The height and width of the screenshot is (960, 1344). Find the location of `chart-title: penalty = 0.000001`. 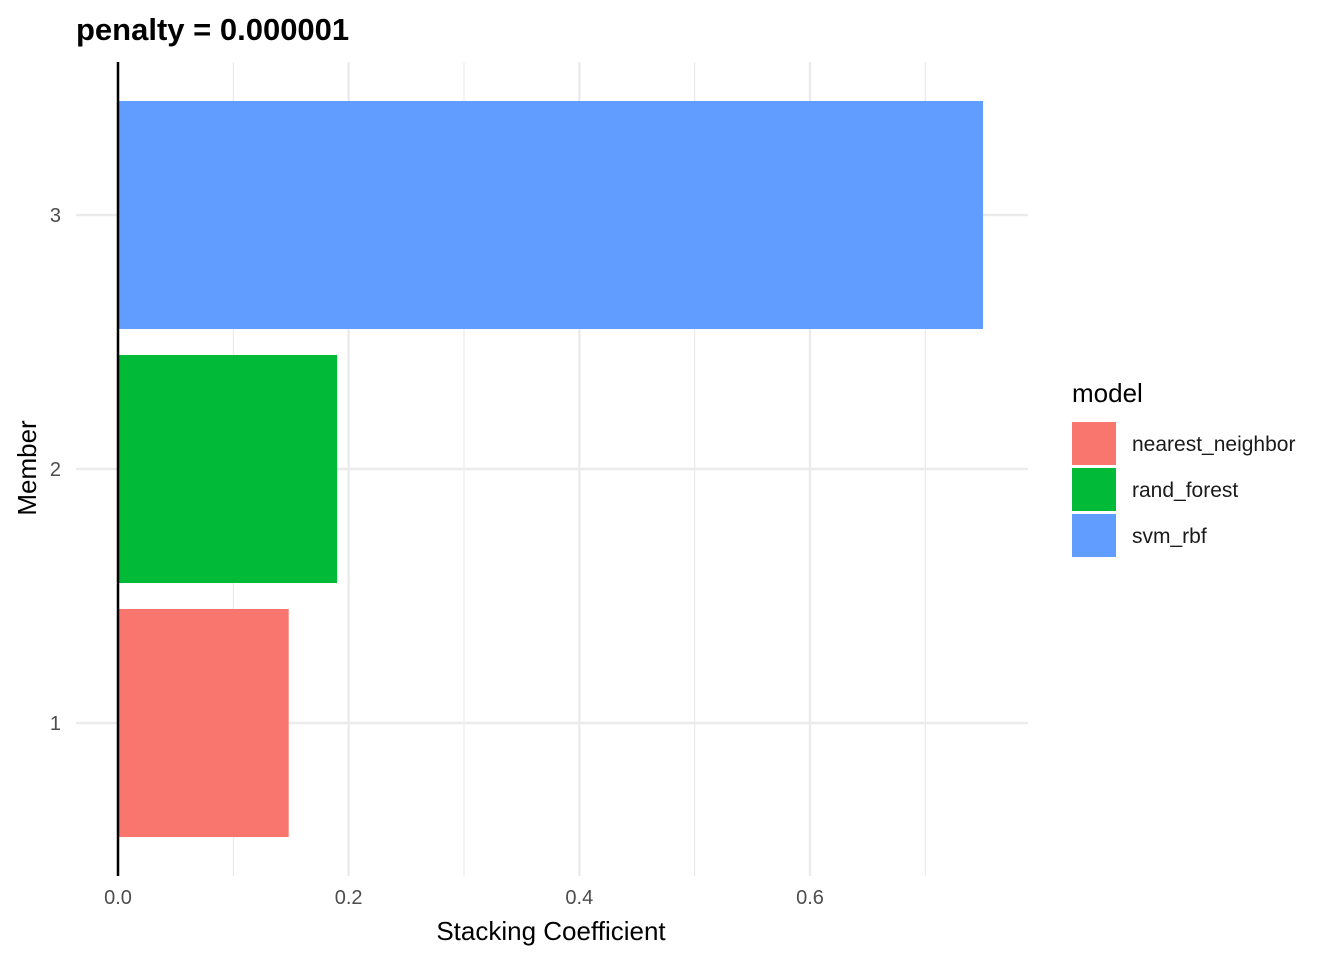

chart-title: penalty = 0.000001 is located at coordinates (212, 29).